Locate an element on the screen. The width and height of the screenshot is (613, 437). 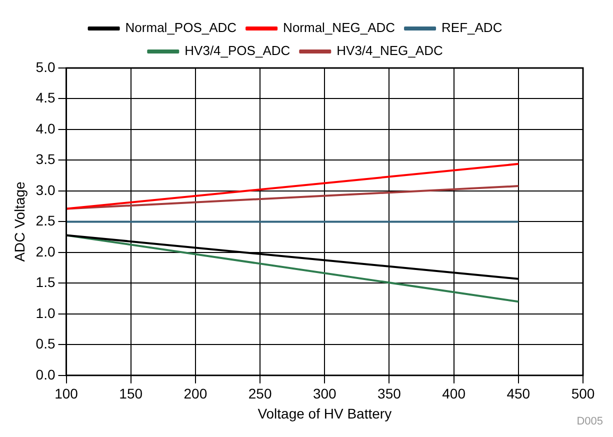
x-tick-label: 250 is located at coordinates (260, 394).